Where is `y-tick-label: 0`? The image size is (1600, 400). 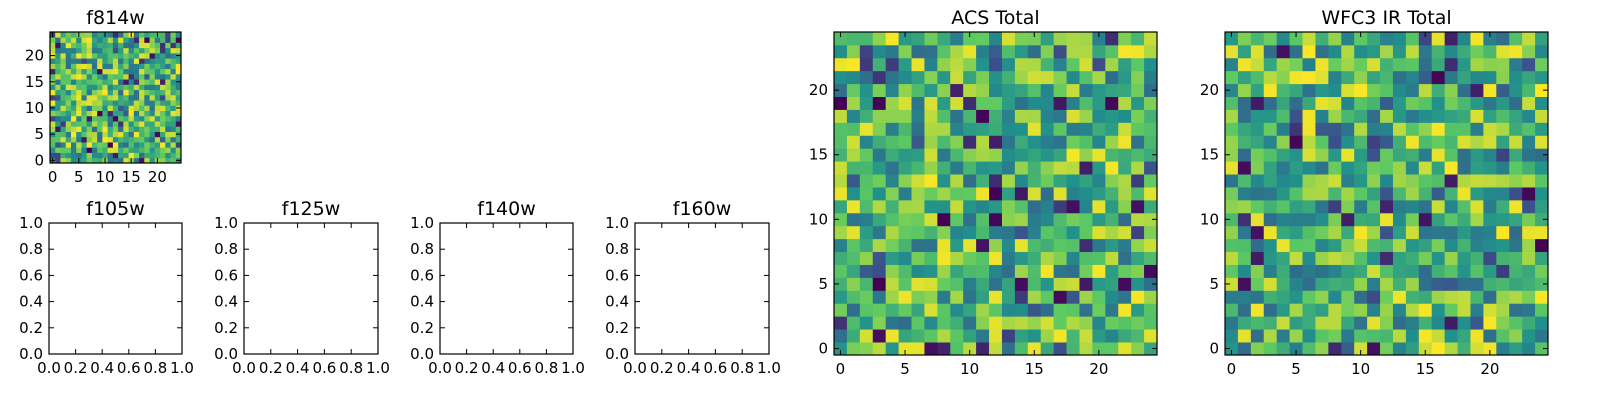 y-tick-label: 0 is located at coordinates (1214, 349).